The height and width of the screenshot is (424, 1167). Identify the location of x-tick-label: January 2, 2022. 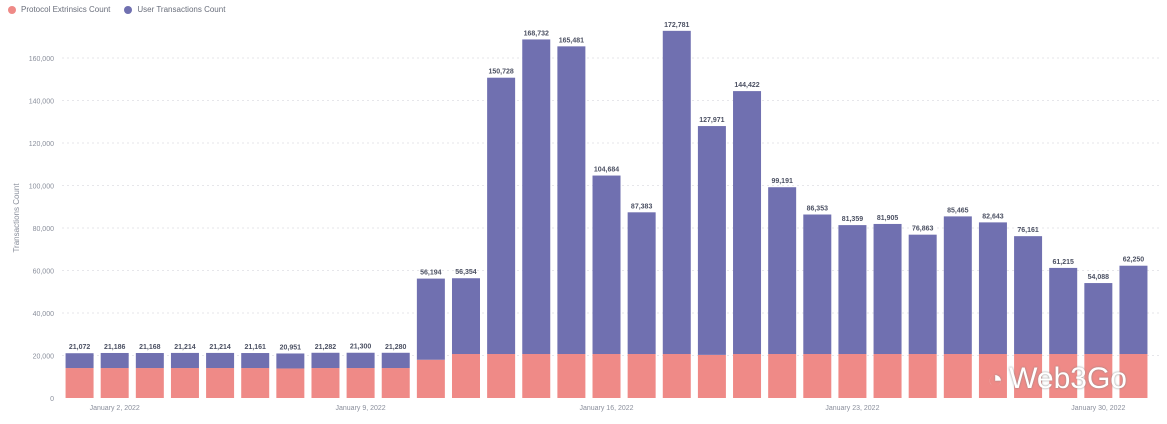
(115, 408).